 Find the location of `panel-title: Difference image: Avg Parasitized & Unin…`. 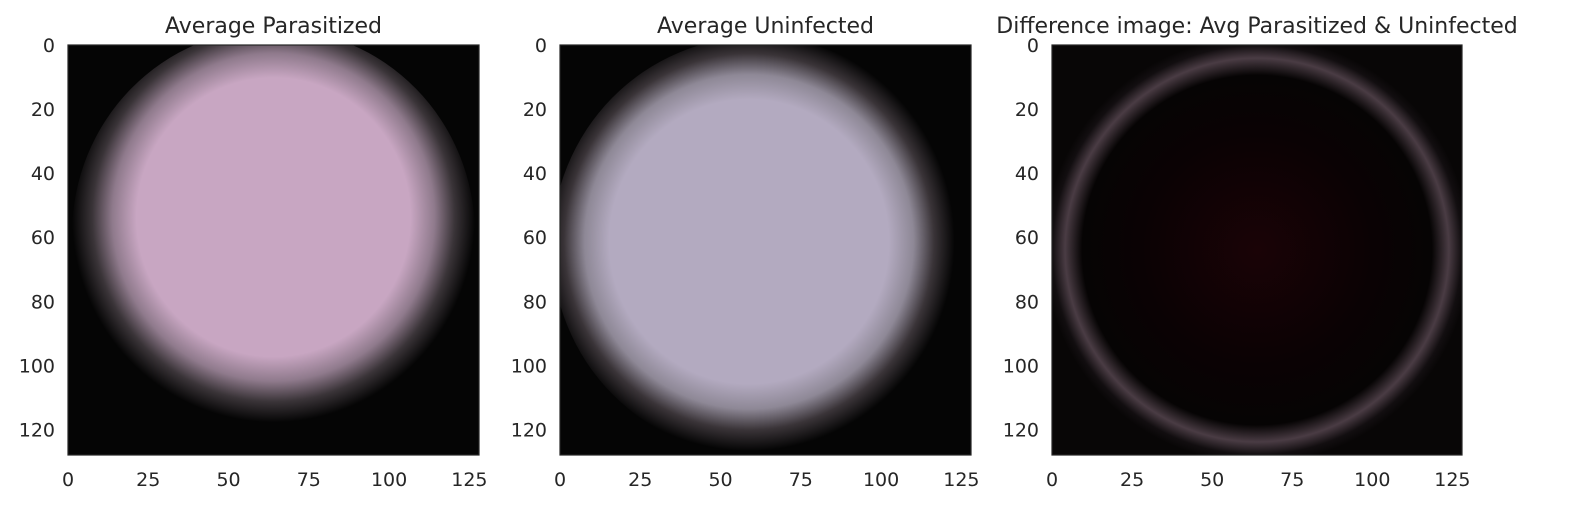

panel-title: Difference image: Avg Parasitized & Unin… is located at coordinates (1256, 26).